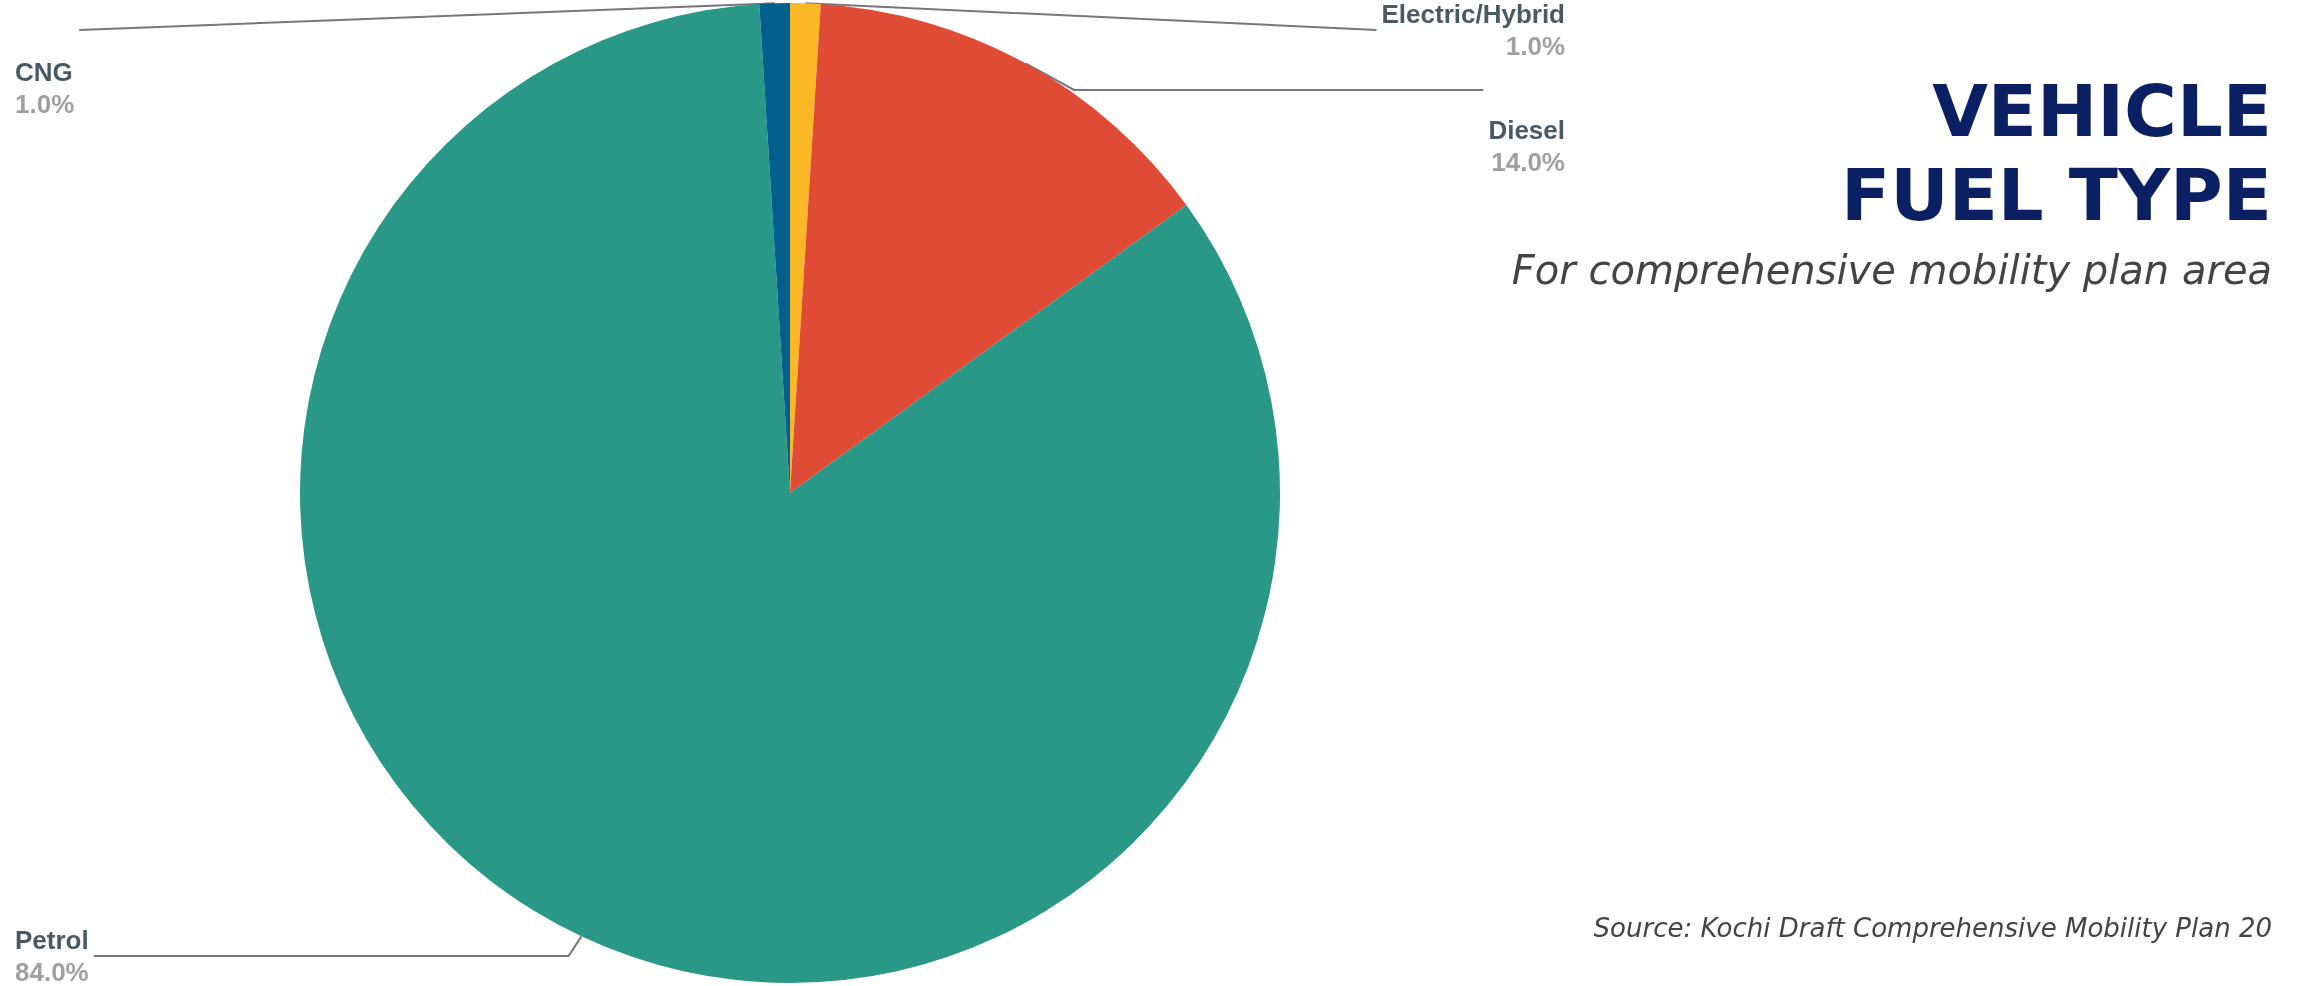 The height and width of the screenshot is (986, 2297). What do you see at coordinates (1526, 130) in the screenshot?
I see `slice-label: Diesel` at bounding box center [1526, 130].